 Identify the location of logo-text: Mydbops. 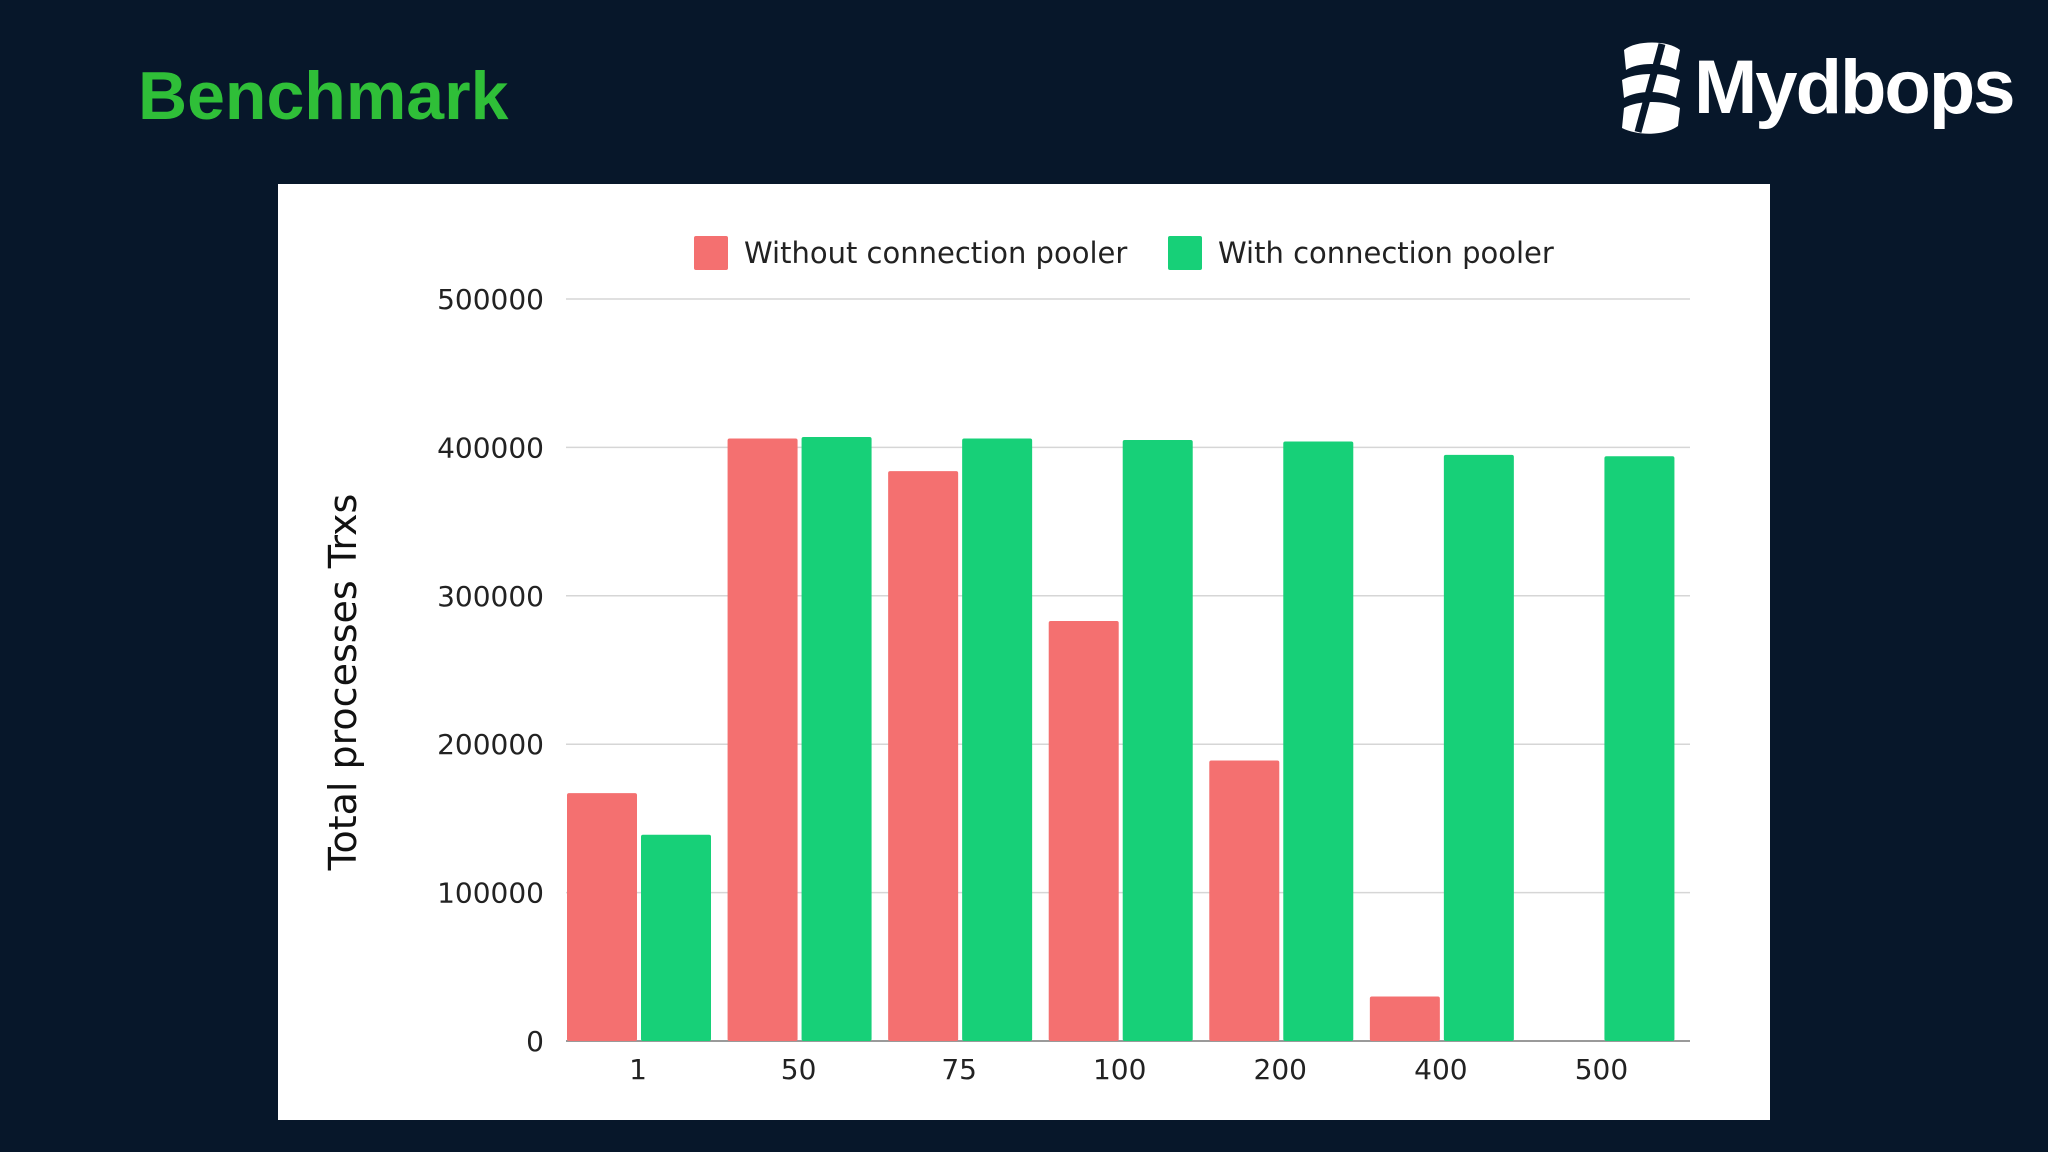
(1855, 87).